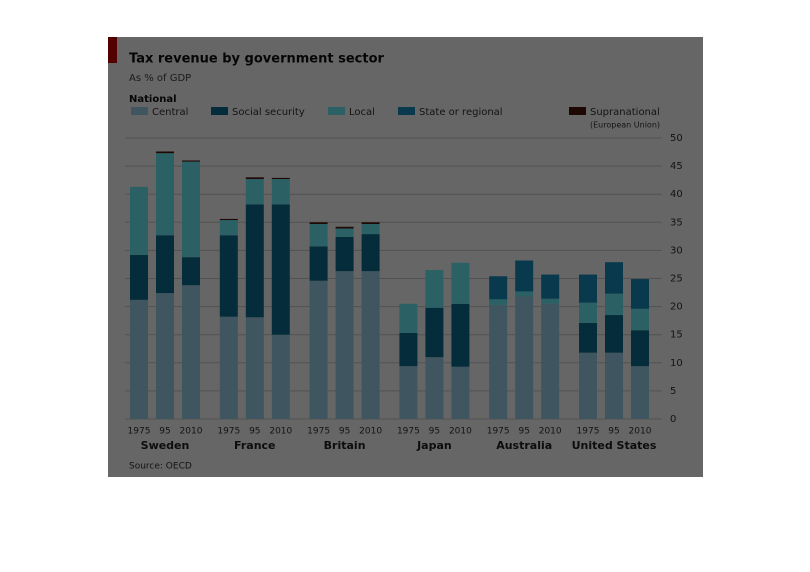 This screenshot has height=572, width=810. I want to click on y-tick-label: 15, so click(676, 335).